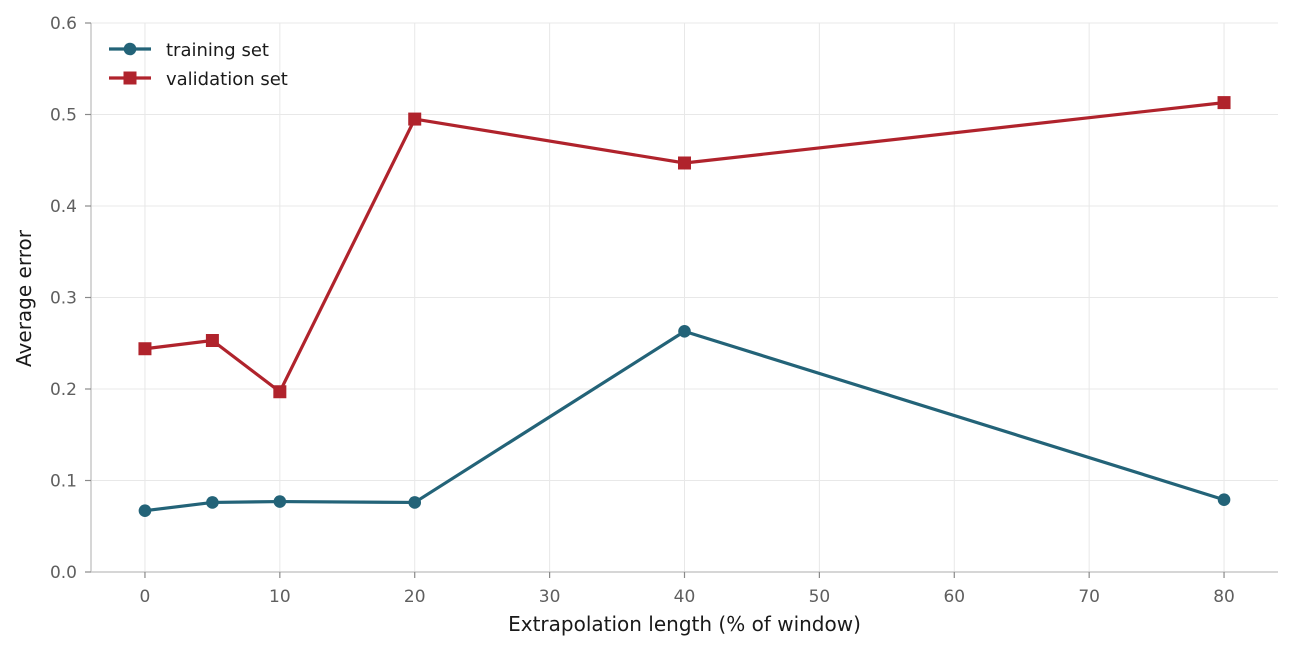 The image size is (1293, 655). What do you see at coordinates (1089, 597) in the screenshot?
I see `x-tick-label: 70` at bounding box center [1089, 597].